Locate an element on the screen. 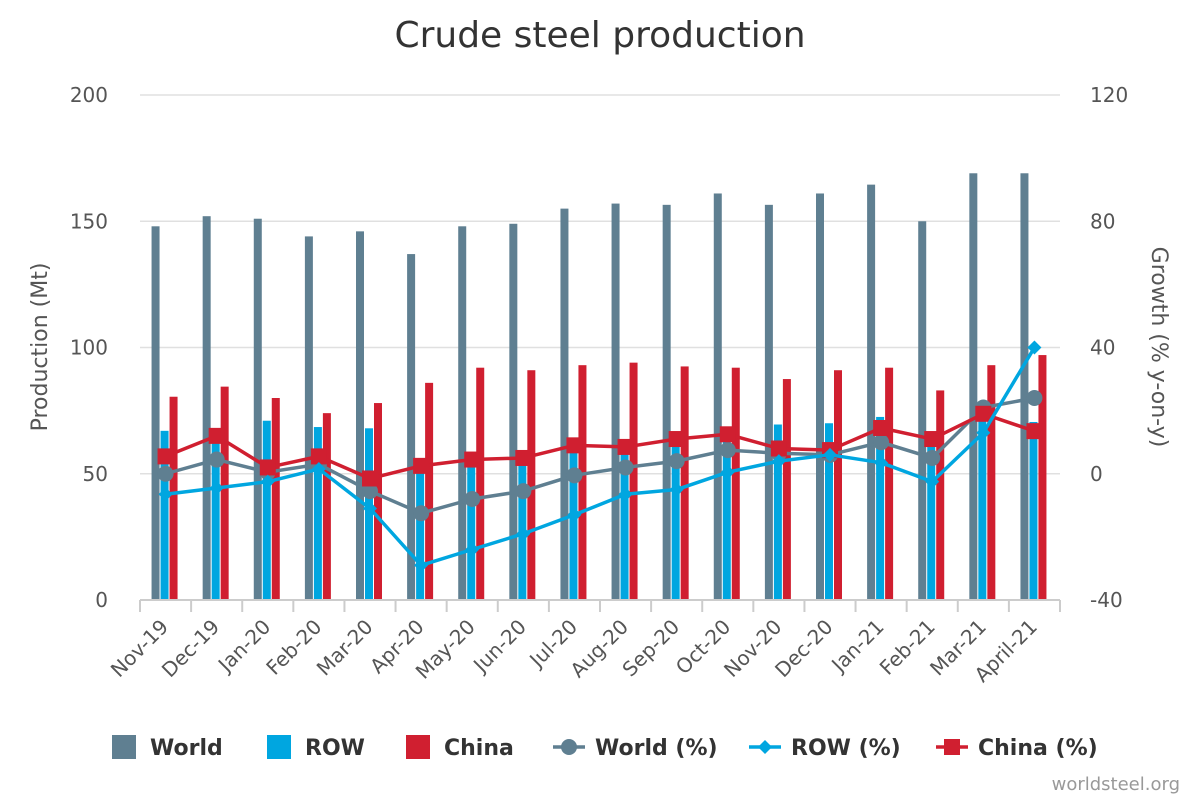  legend-marker-china-pct is located at coordinates (952, 747).